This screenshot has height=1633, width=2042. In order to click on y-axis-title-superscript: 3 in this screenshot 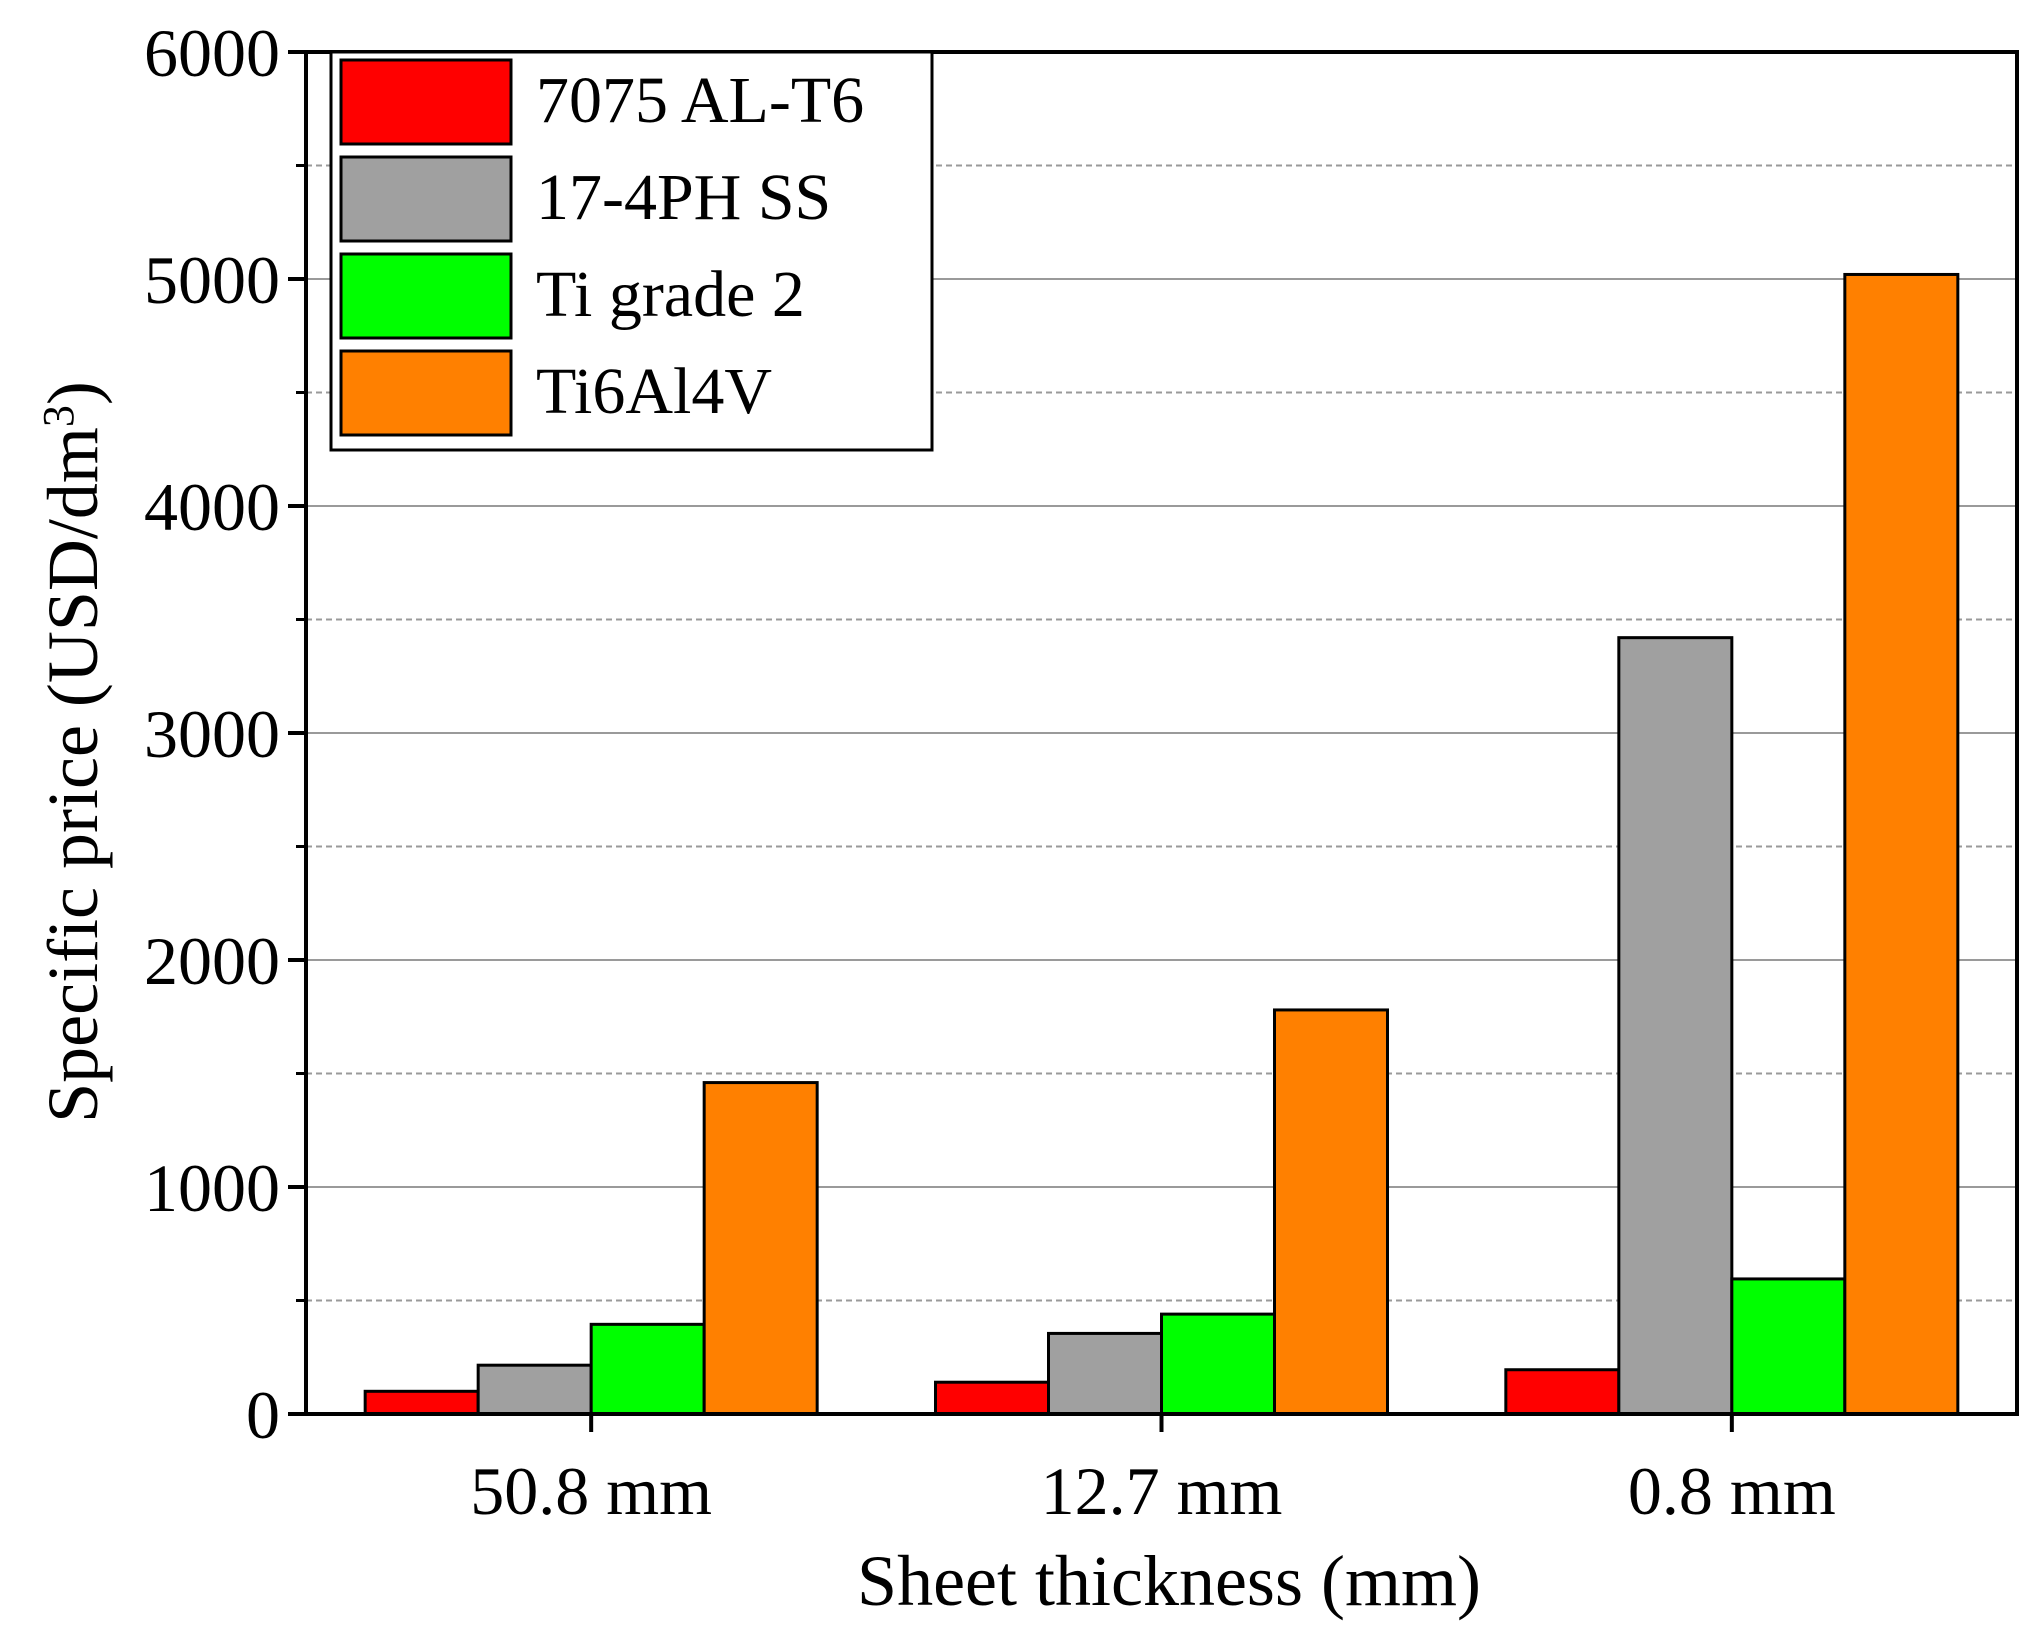, I will do `click(58, 416)`.